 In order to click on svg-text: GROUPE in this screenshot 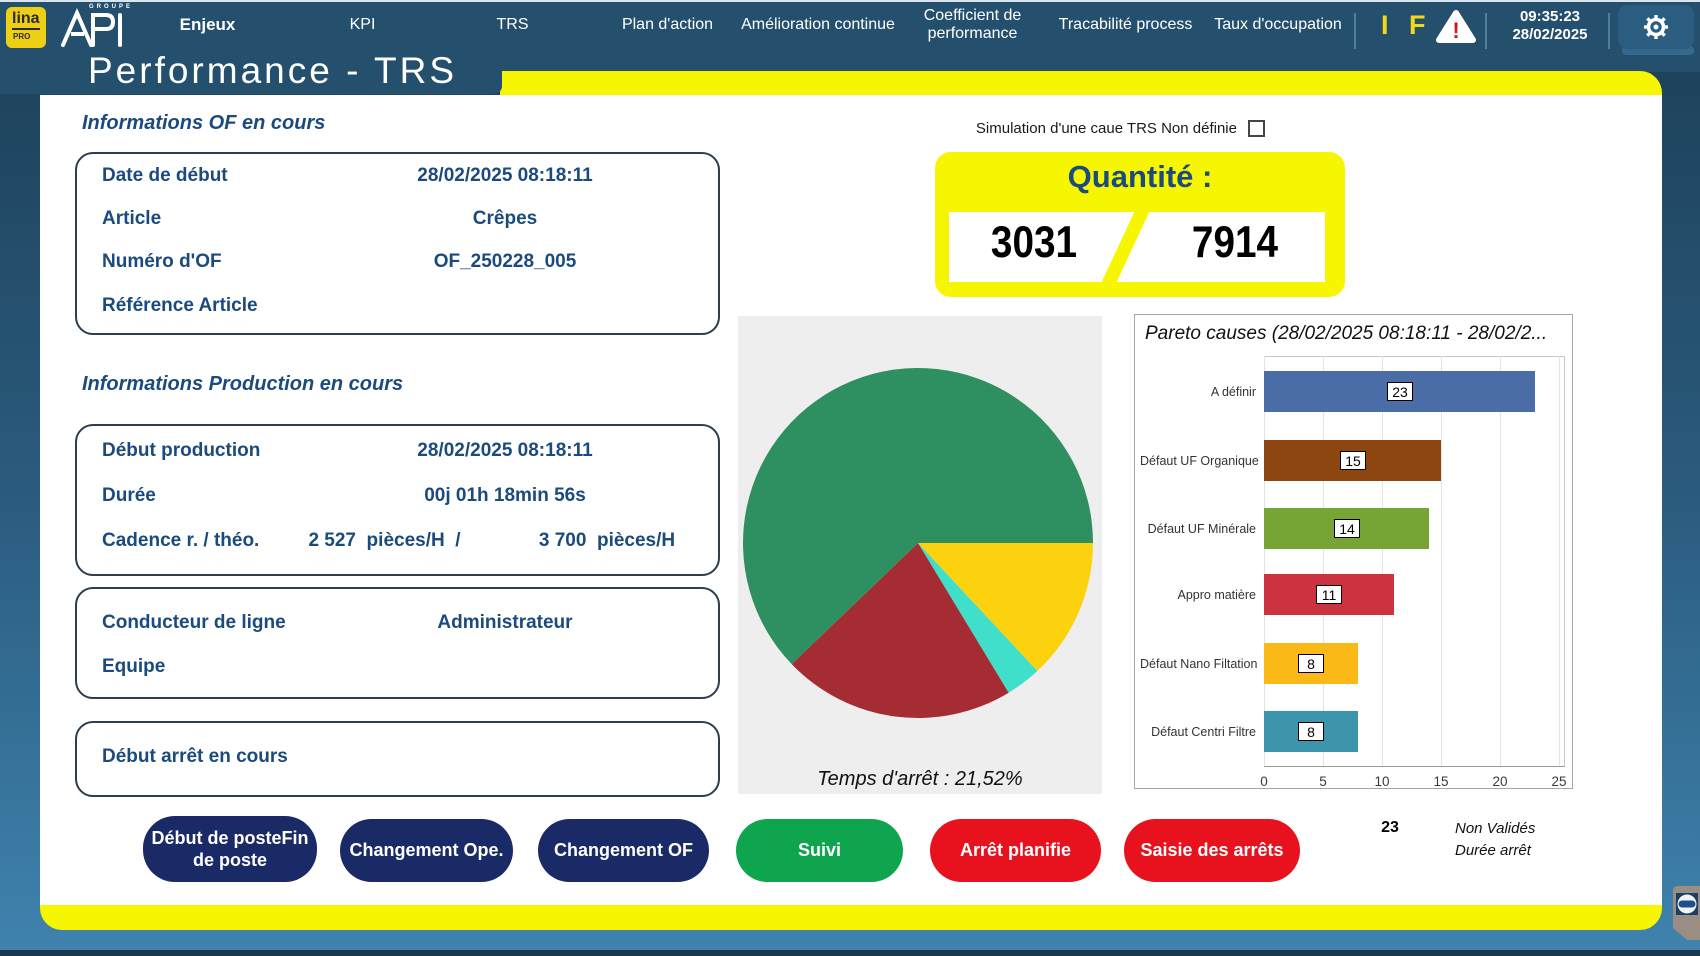, I will do `click(109, 7)`.